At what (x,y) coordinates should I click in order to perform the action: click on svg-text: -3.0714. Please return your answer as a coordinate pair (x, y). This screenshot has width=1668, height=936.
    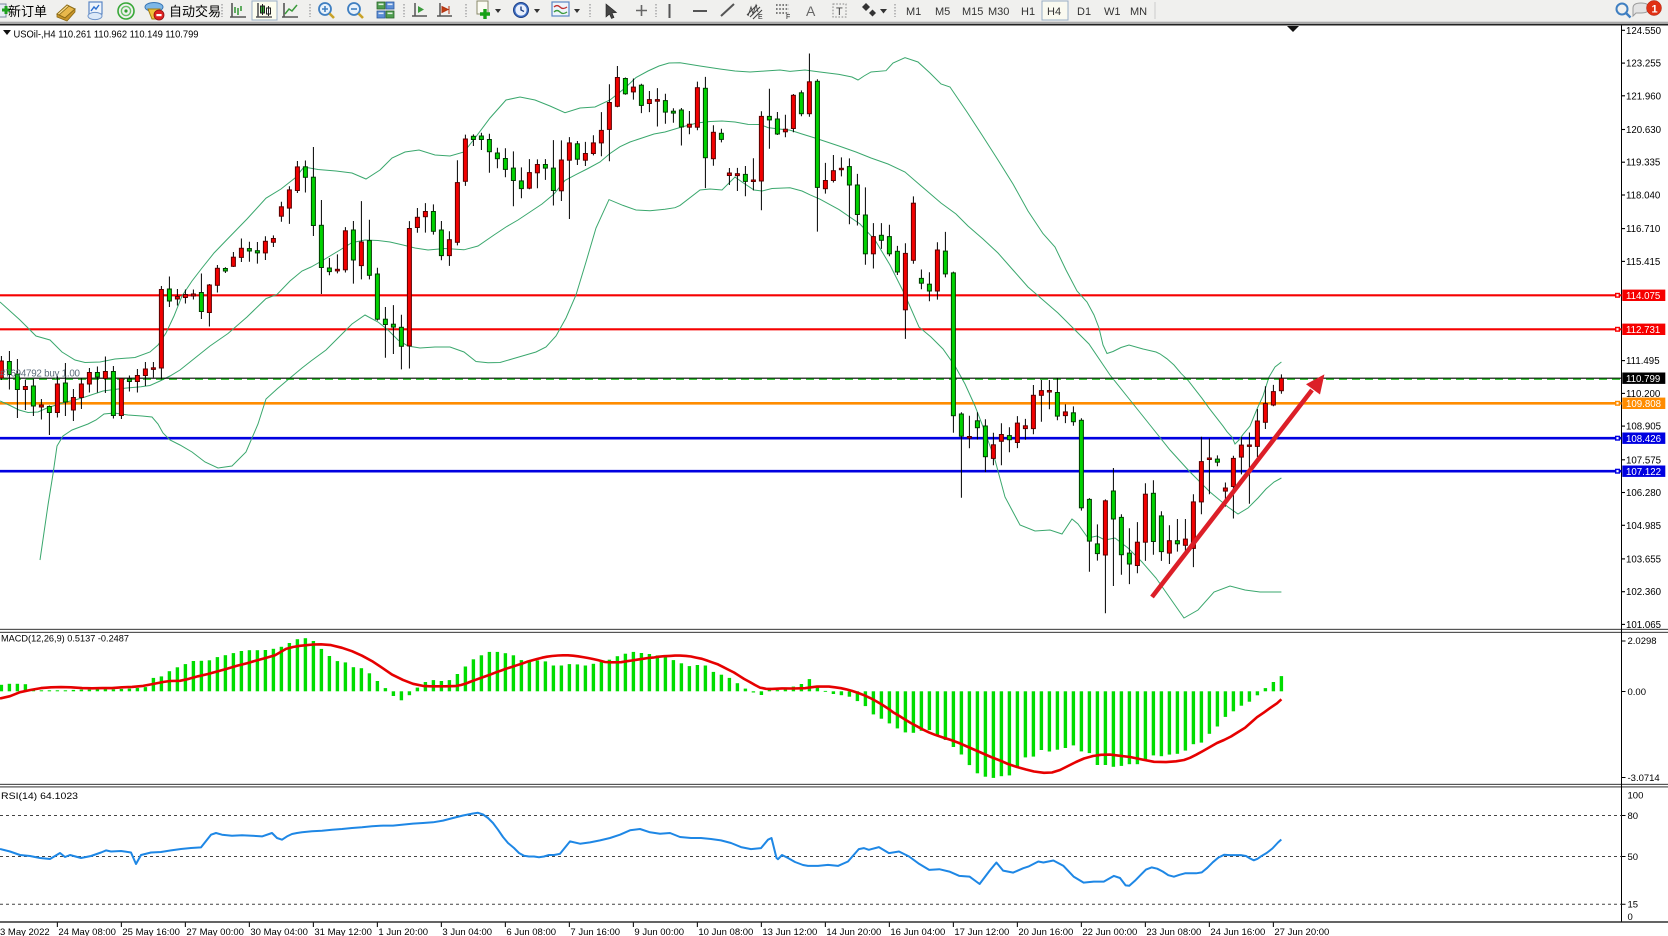
    Looking at the image, I should click on (1644, 778).